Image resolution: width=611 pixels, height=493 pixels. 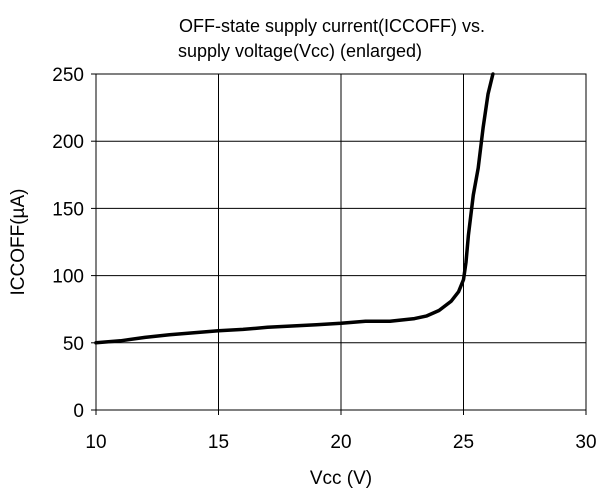 I want to click on y-tick-label: 200, so click(x=68, y=142).